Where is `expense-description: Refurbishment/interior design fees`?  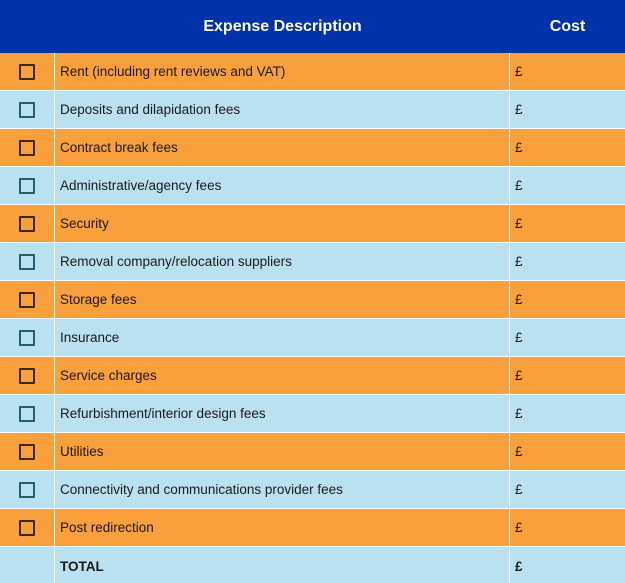
expense-description: Refurbishment/interior design fees is located at coordinates (282, 413).